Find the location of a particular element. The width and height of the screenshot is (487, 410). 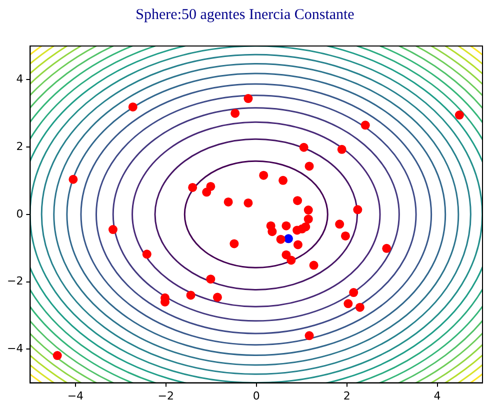

x-tick-label: −2 is located at coordinates (166, 395).